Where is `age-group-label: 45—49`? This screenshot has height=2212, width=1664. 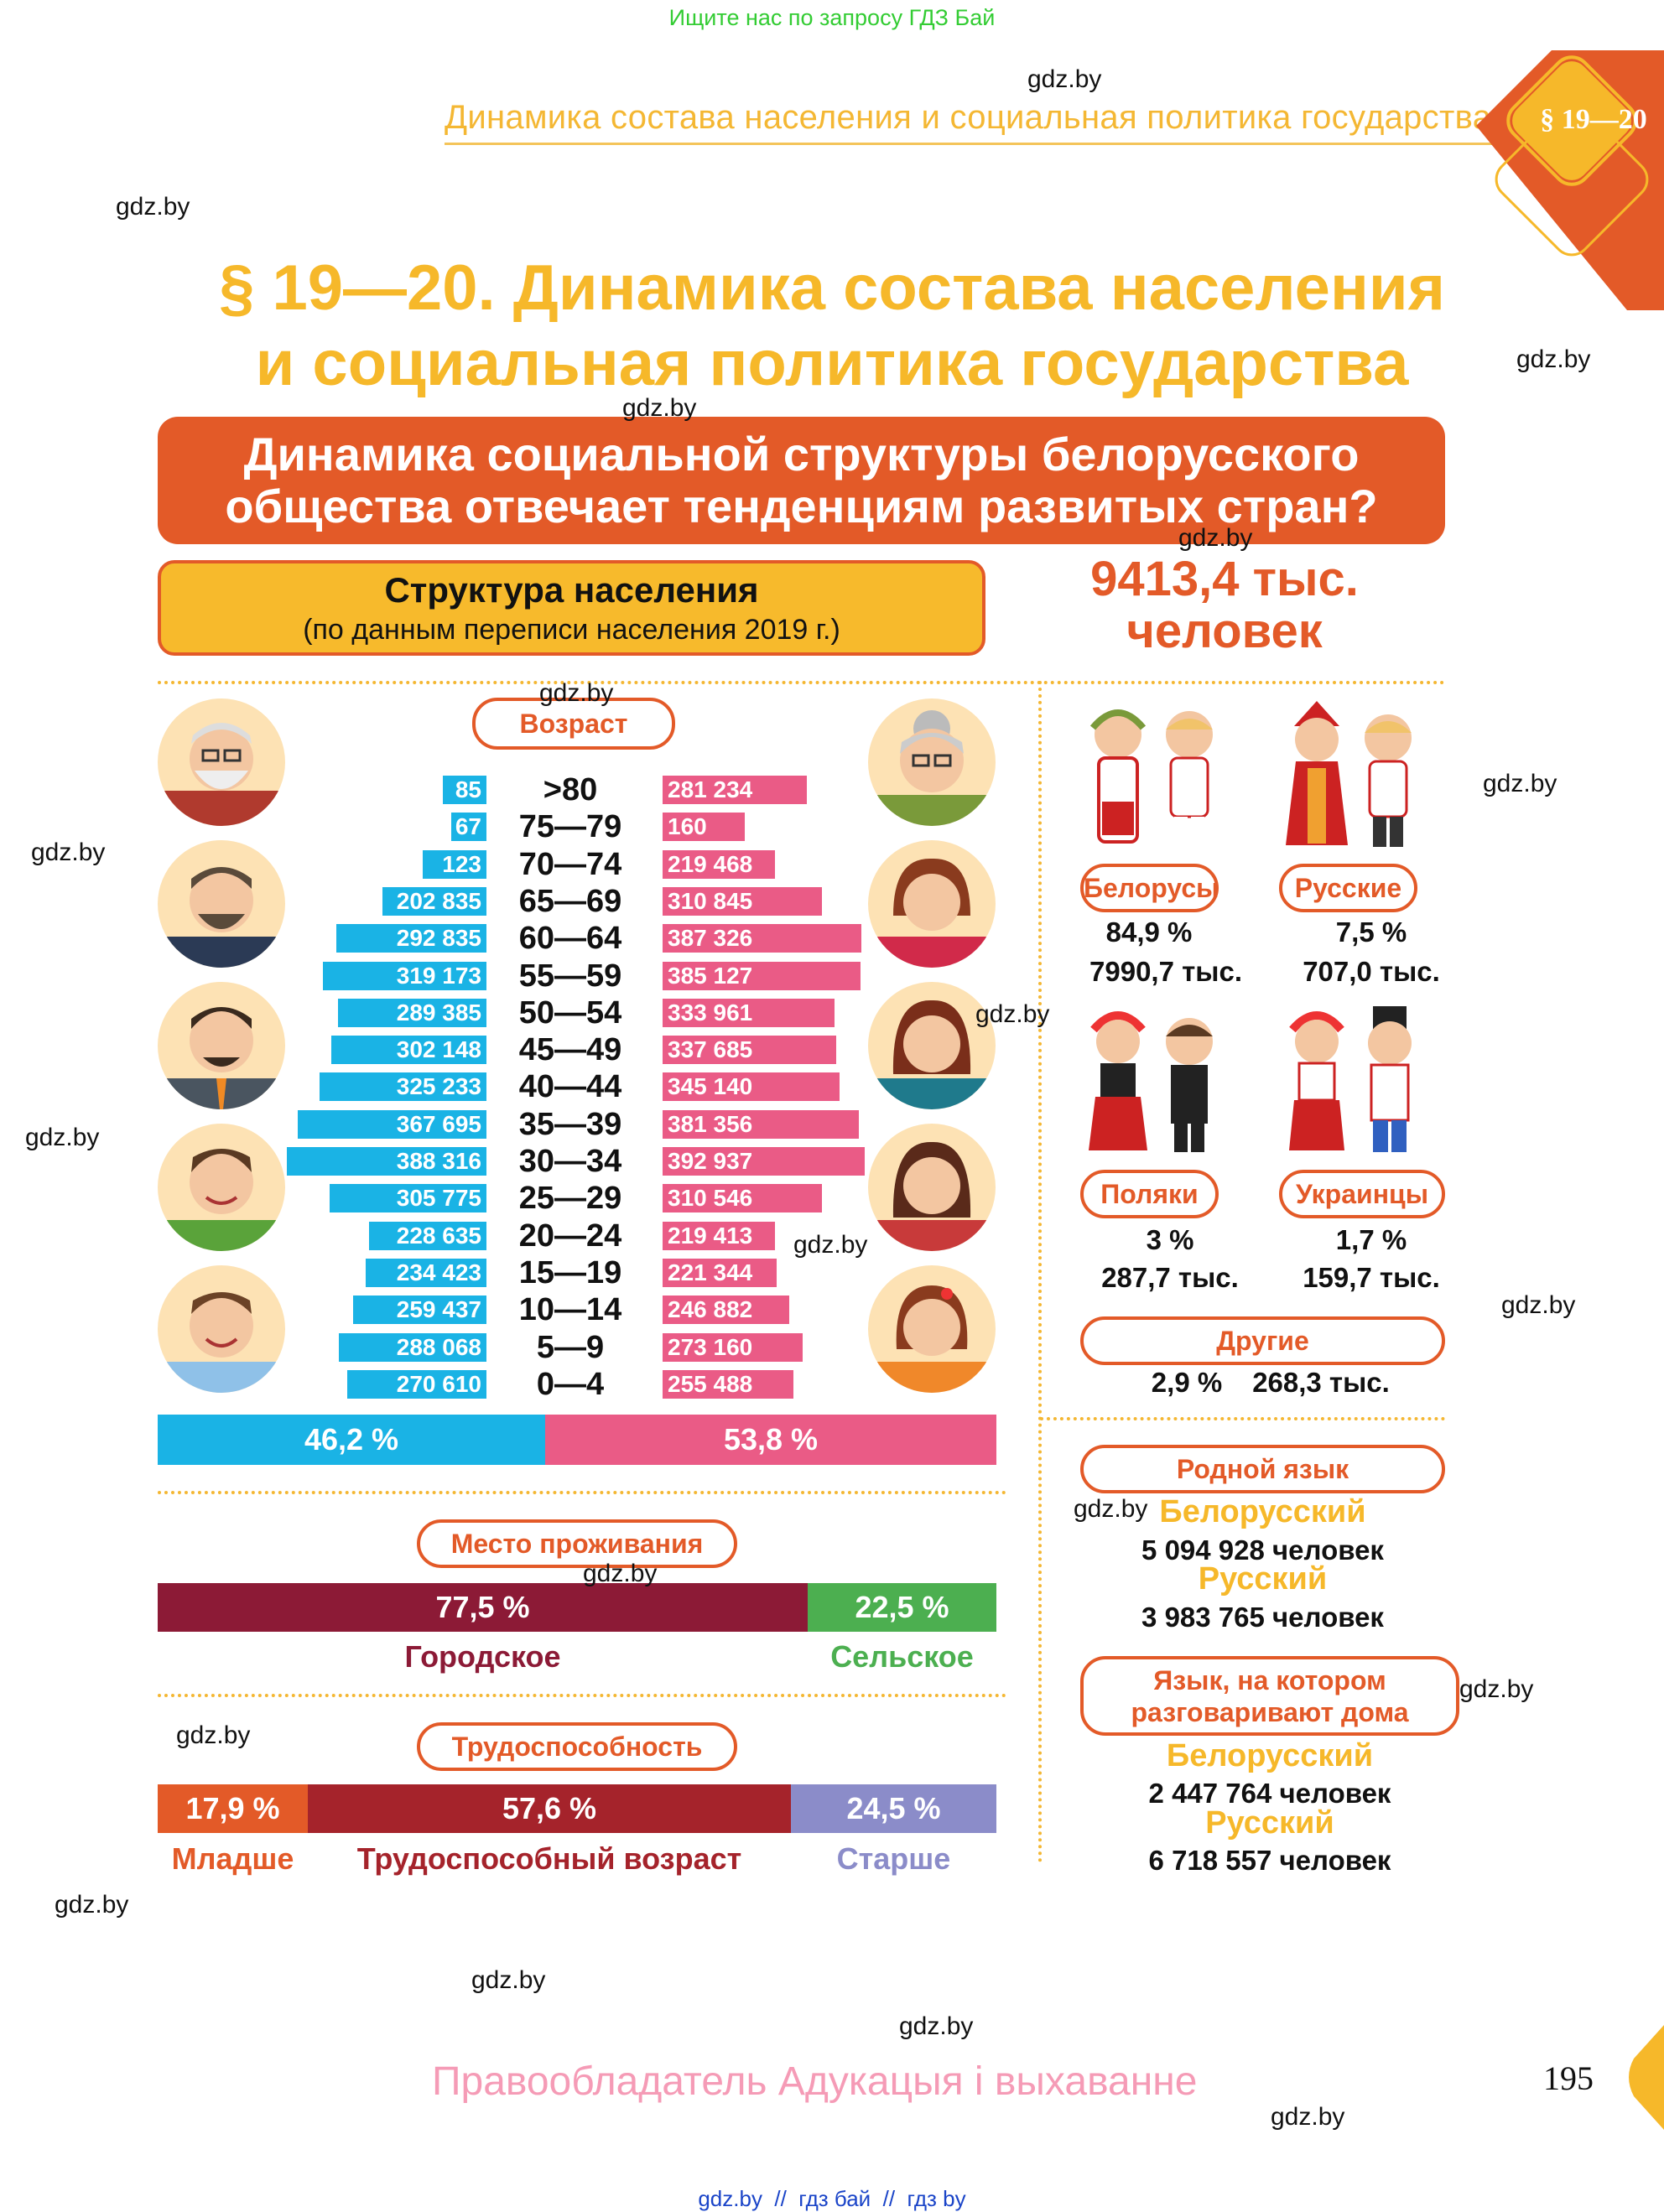 age-group-label: 45—49 is located at coordinates (570, 1049).